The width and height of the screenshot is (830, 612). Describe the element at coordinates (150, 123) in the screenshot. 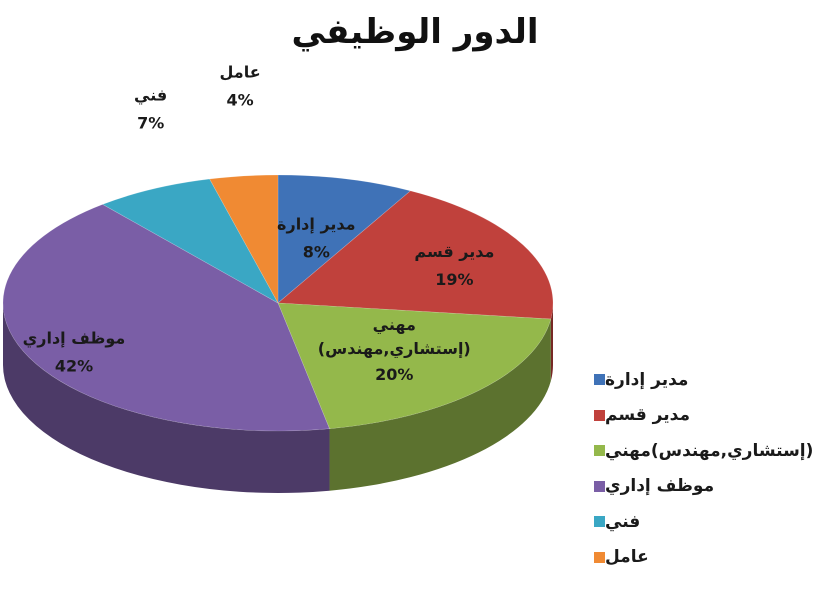

I see `slice-label: 7%` at that location.